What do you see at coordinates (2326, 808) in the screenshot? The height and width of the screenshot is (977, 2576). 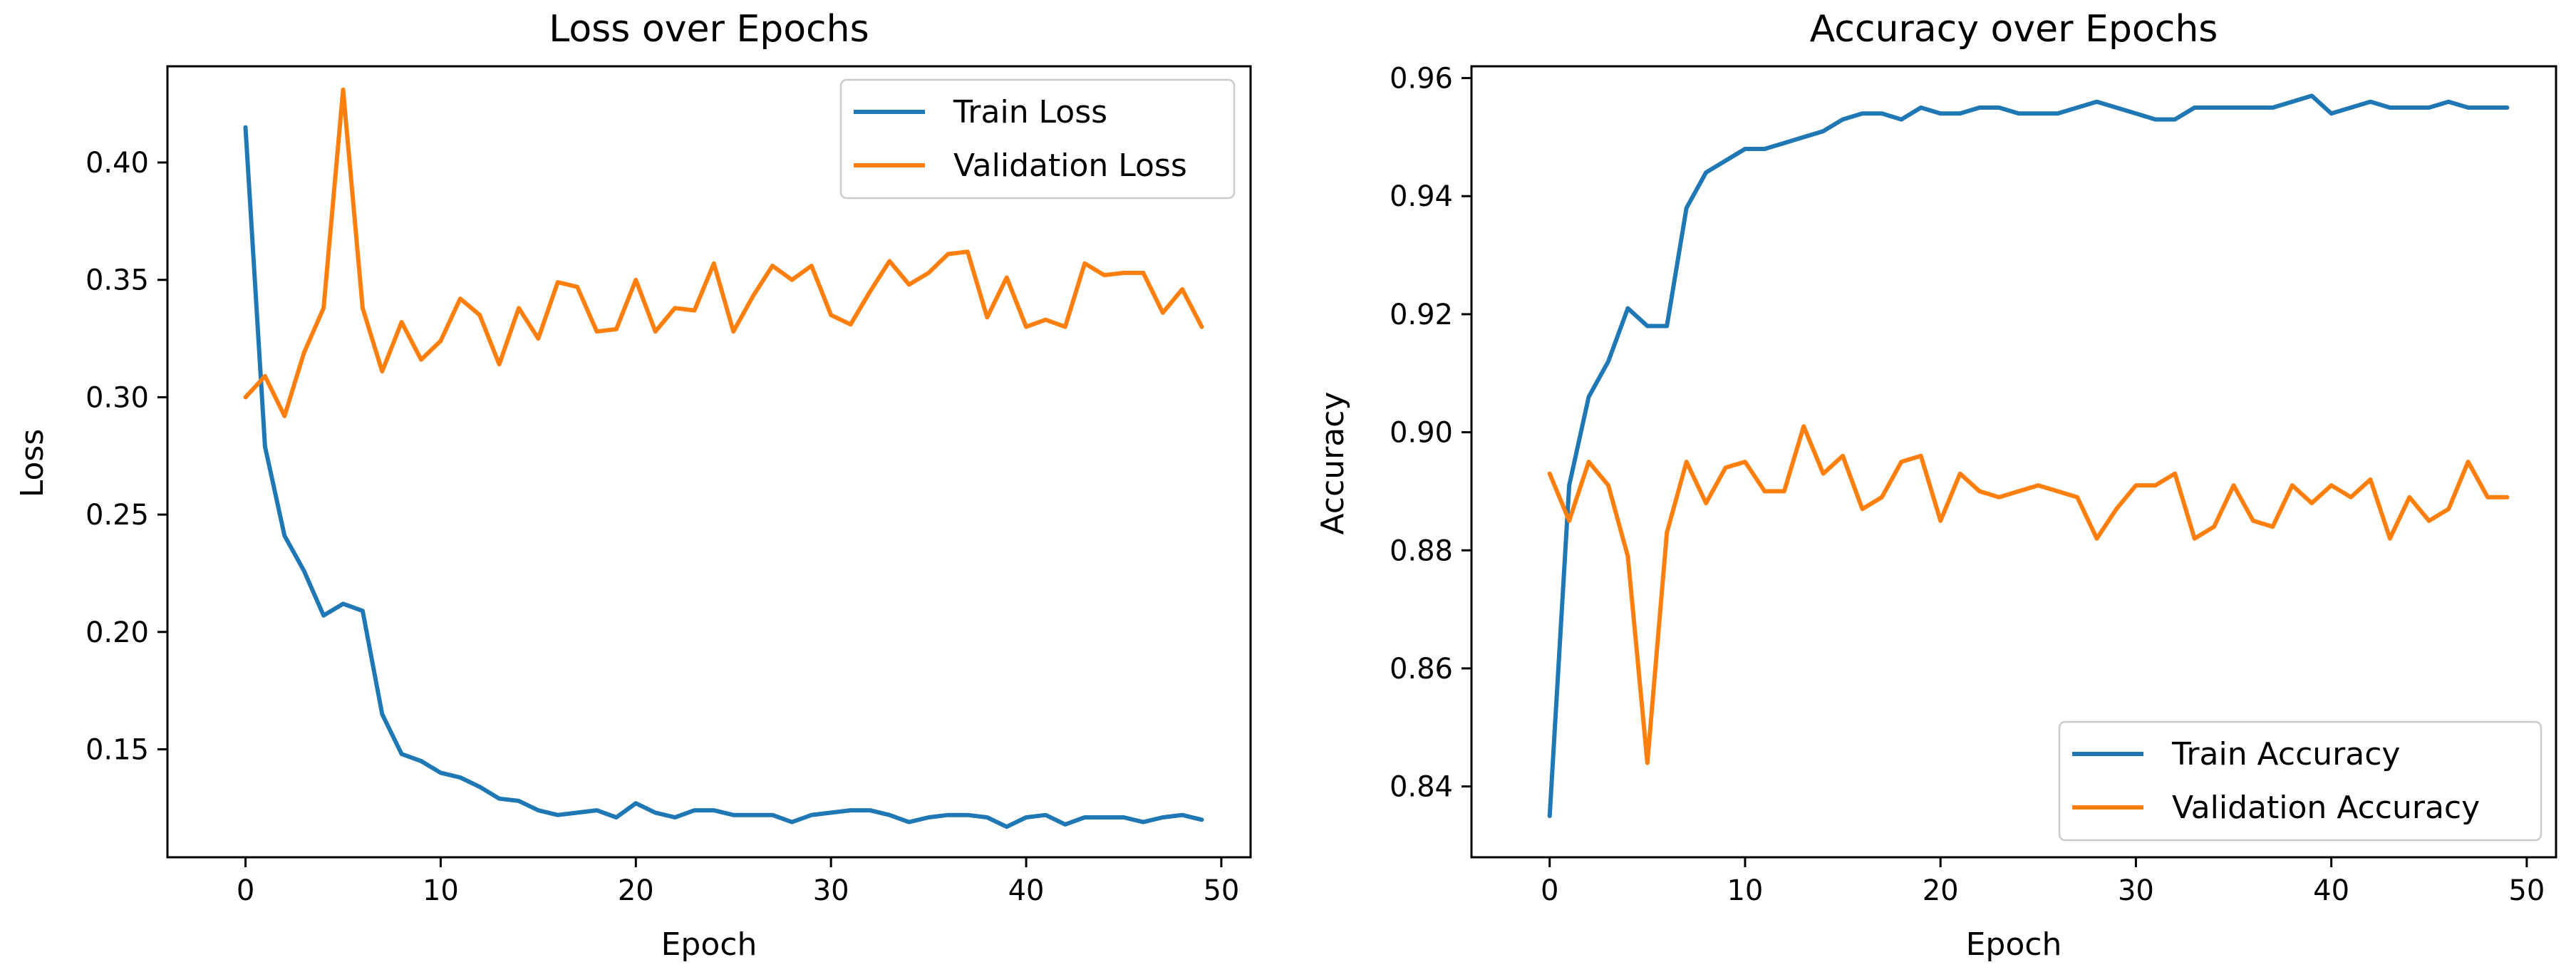 I see `accuracy-legend-label-val: Validation Accuracy` at bounding box center [2326, 808].